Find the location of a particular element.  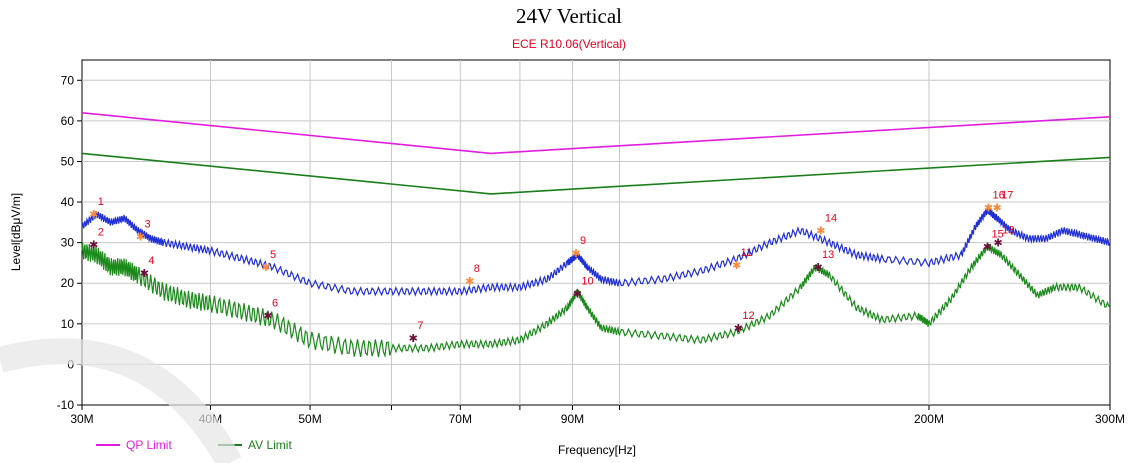

marker-4: ✱4 is located at coordinates (147, 267).